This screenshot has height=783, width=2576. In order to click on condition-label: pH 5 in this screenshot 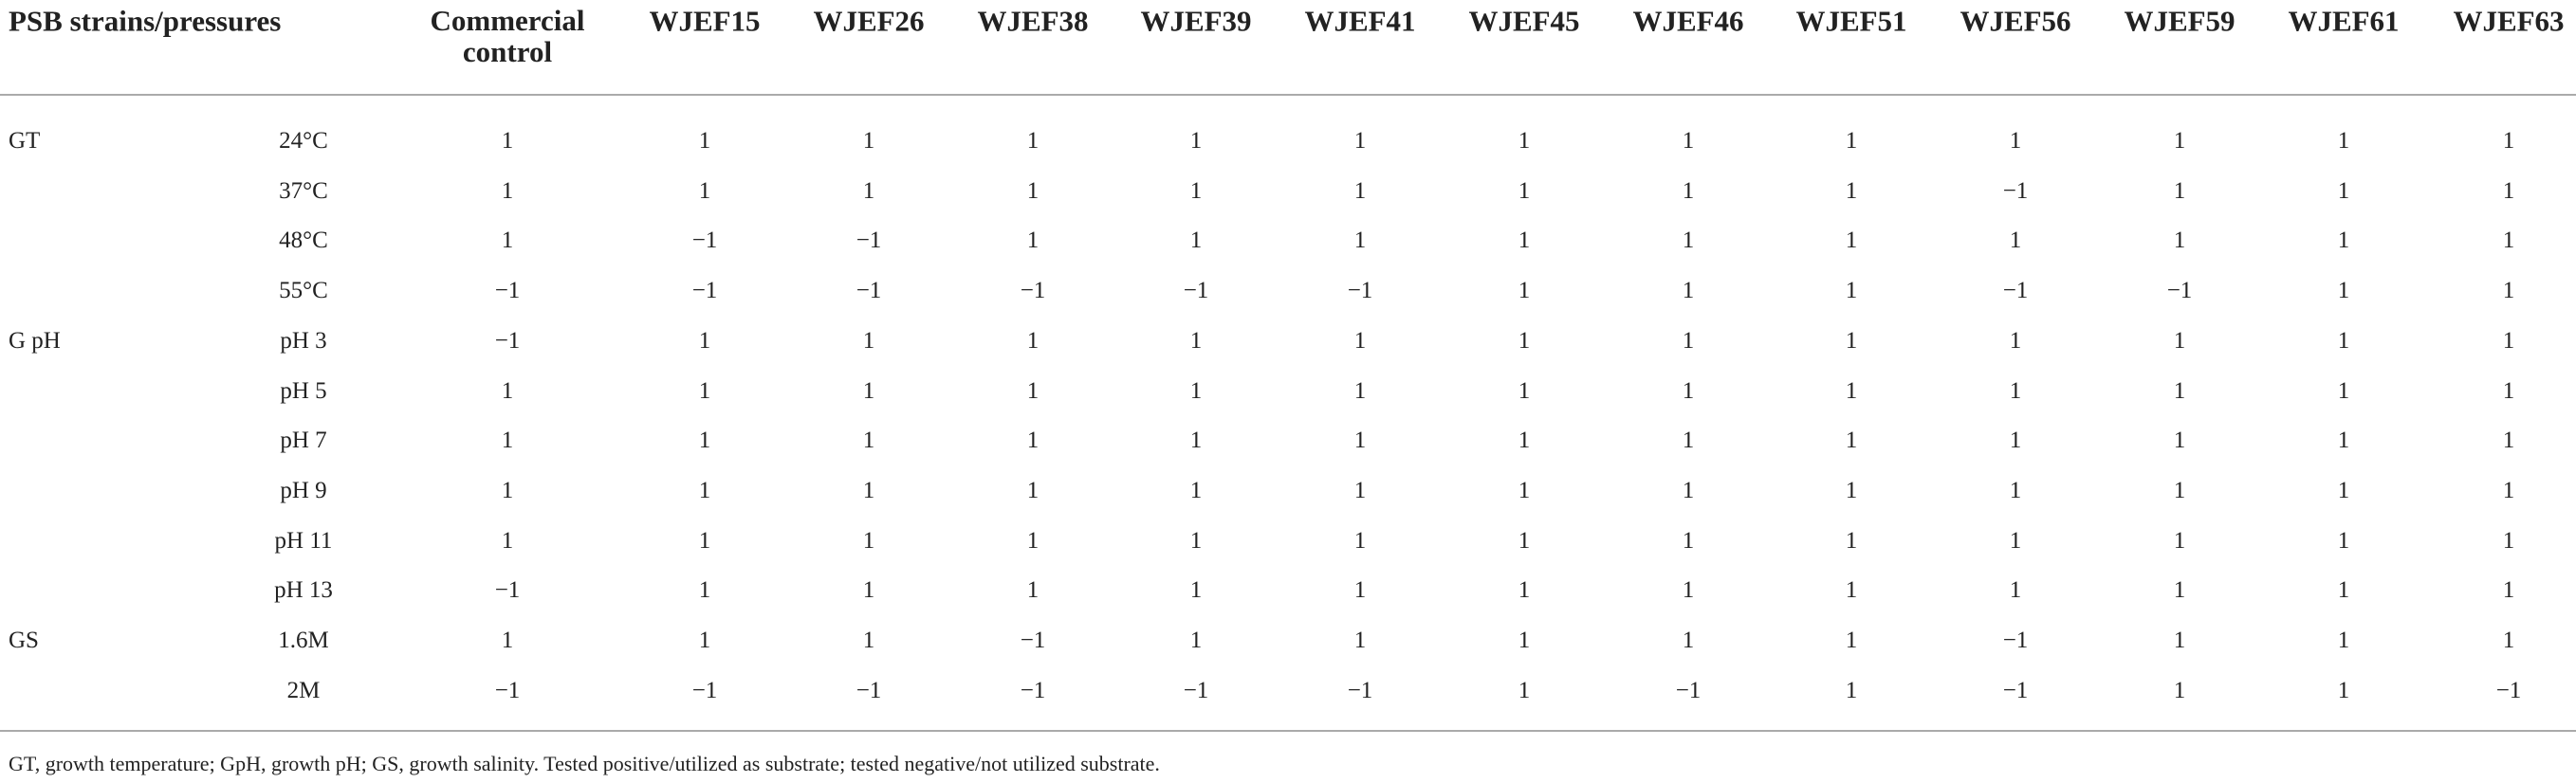, I will do `click(303, 390)`.